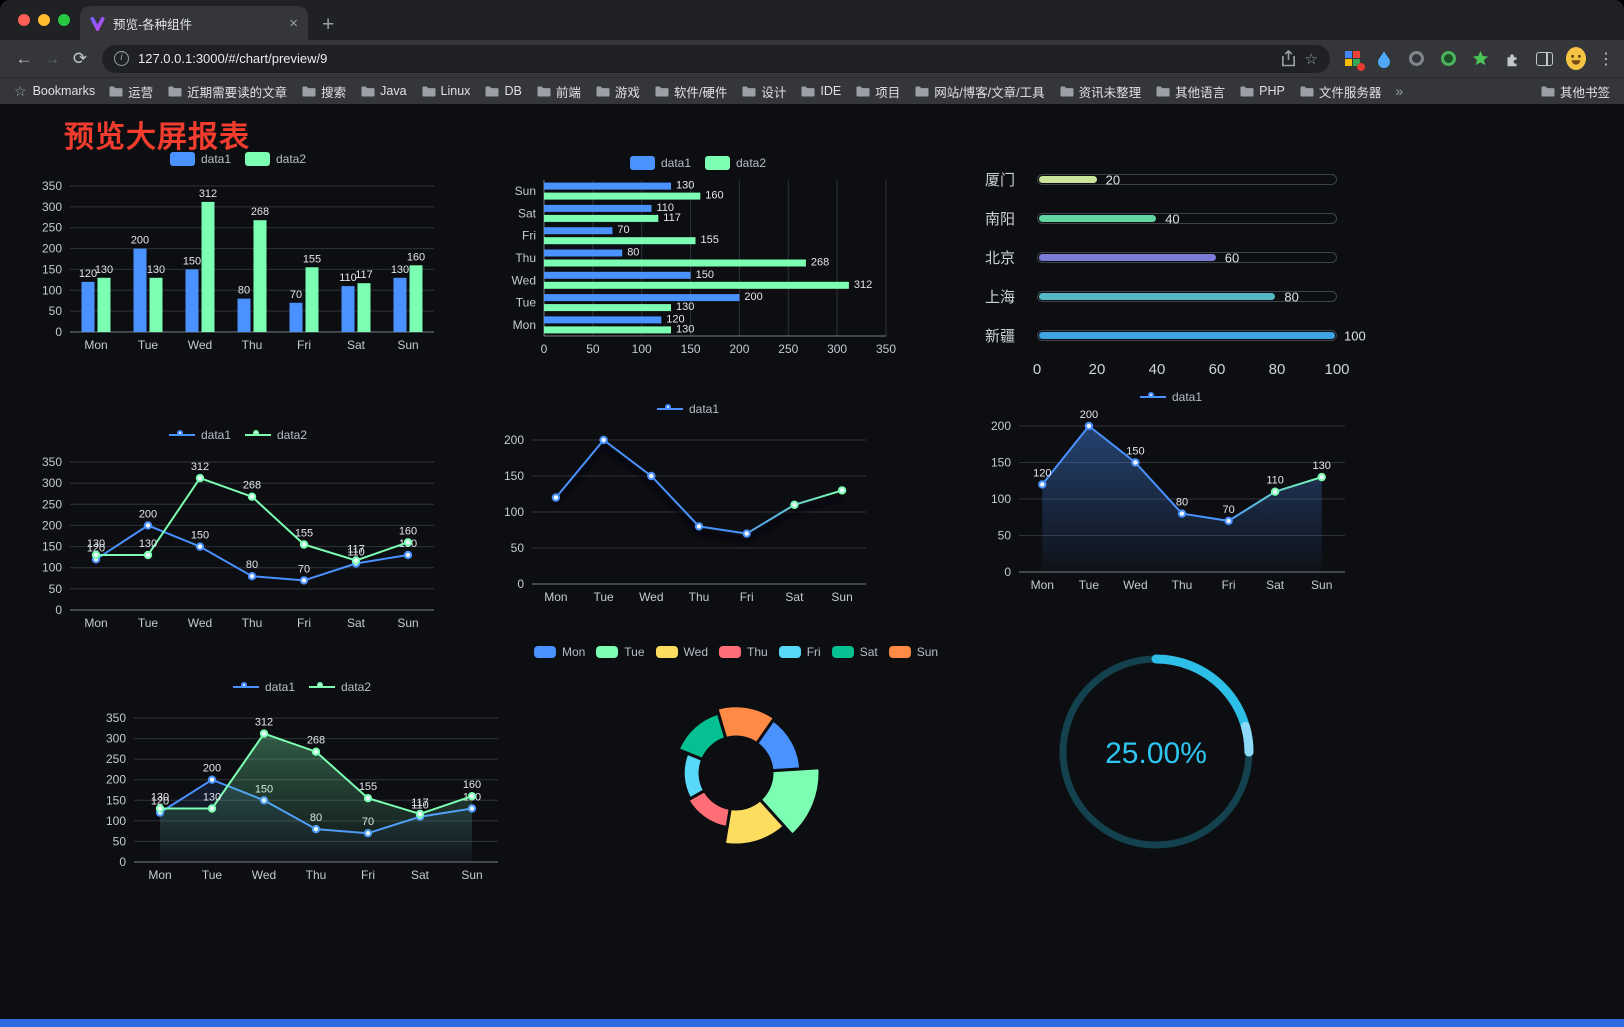 Image resolution: width=1624 pixels, height=1027 pixels. I want to click on other-bookmarks-label: 其他书签, so click(1584, 92).